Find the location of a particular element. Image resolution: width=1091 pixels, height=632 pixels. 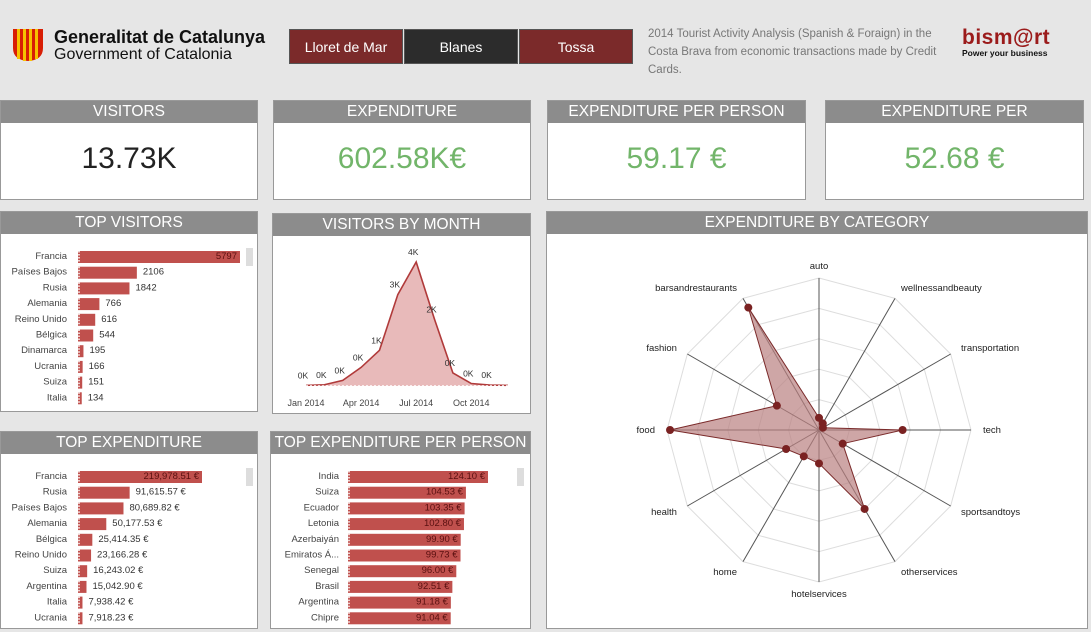

value-label: 134 is located at coordinates (96, 397).